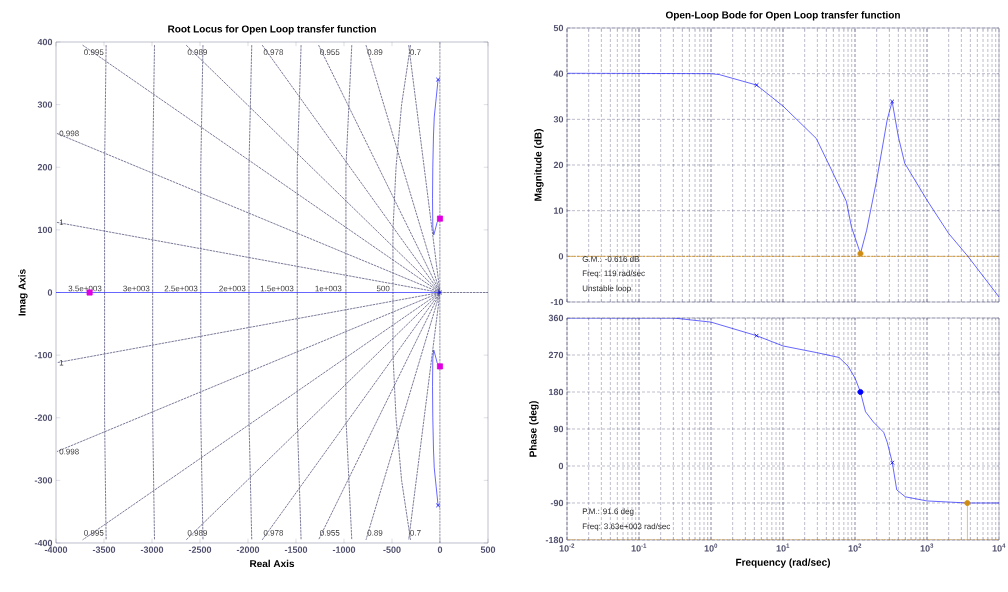 Image resolution: width=1008 pixels, height=592 pixels. Describe the element at coordinates (152, 549) in the screenshot. I see `x-tick-label: -3000` at that location.